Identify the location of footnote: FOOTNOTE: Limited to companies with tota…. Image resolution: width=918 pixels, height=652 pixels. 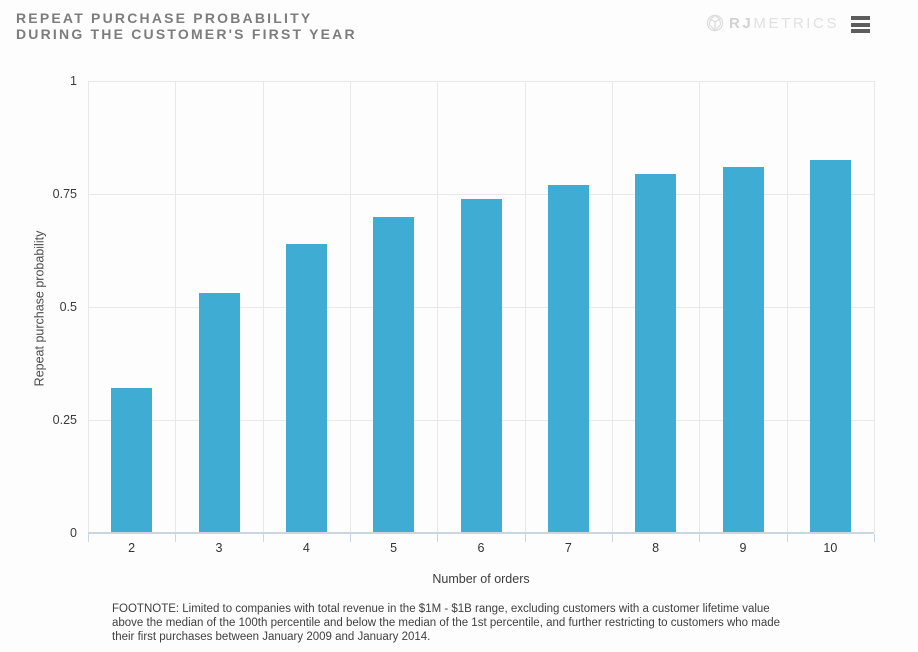
(446, 623).